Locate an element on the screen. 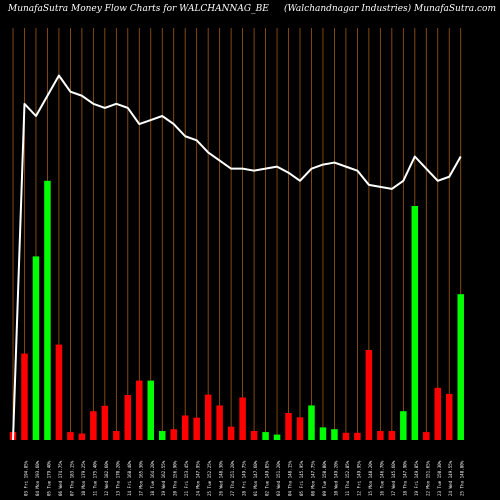  x-tick-label: 12 Wed 182.60% is located at coordinates (106, 478).